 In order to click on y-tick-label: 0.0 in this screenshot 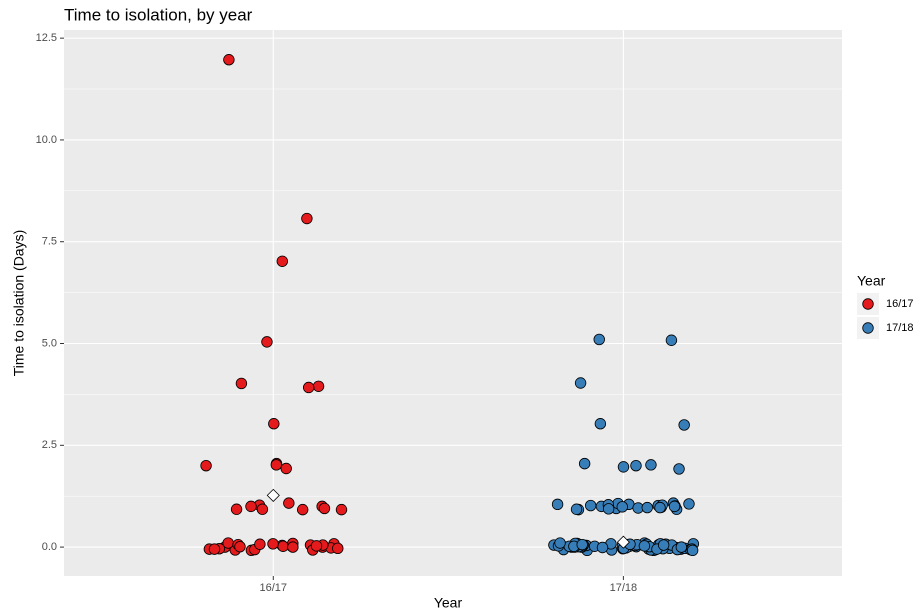, I will do `click(49, 547)`.